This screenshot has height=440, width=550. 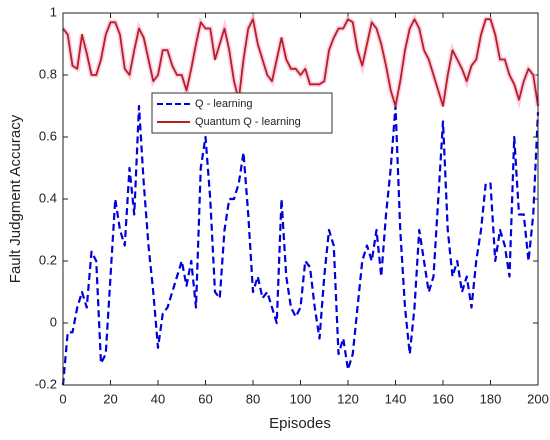 What do you see at coordinates (110, 398) in the screenshot?
I see `x-tick-label: 20` at bounding box center [110, 398].